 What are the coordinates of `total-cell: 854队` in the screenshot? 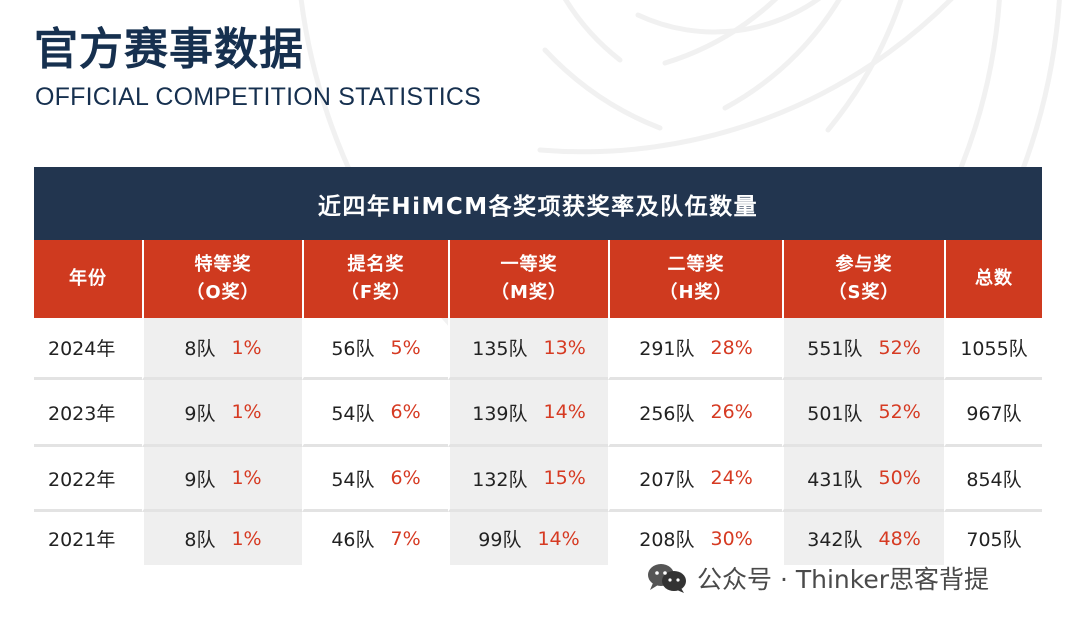 It's located at (993, 479).